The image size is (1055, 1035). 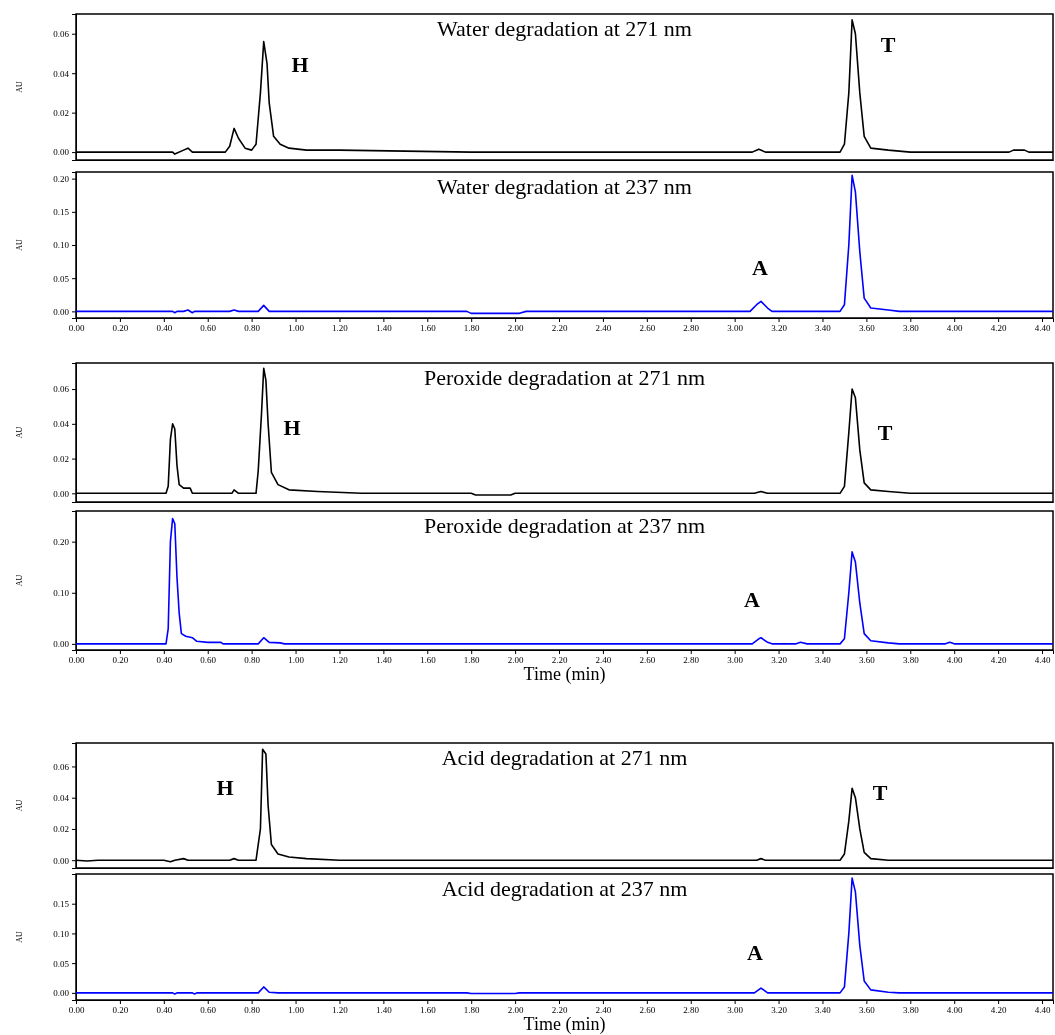 What do you see at coordinates (564, 888) in the screenshot?
I see `chart-title: Acid degradation at 237 nm` at bounding box center [564, 888].